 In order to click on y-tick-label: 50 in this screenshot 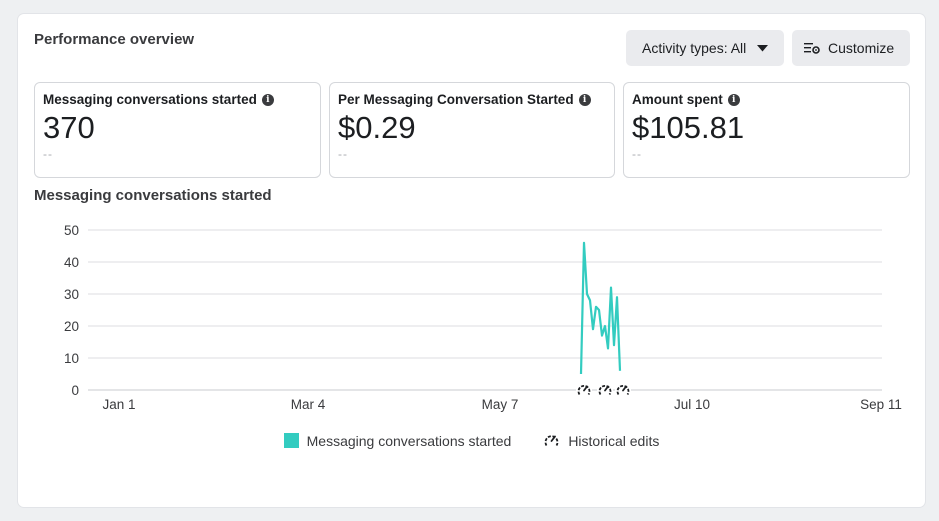, I will do `click(71, 230)`.